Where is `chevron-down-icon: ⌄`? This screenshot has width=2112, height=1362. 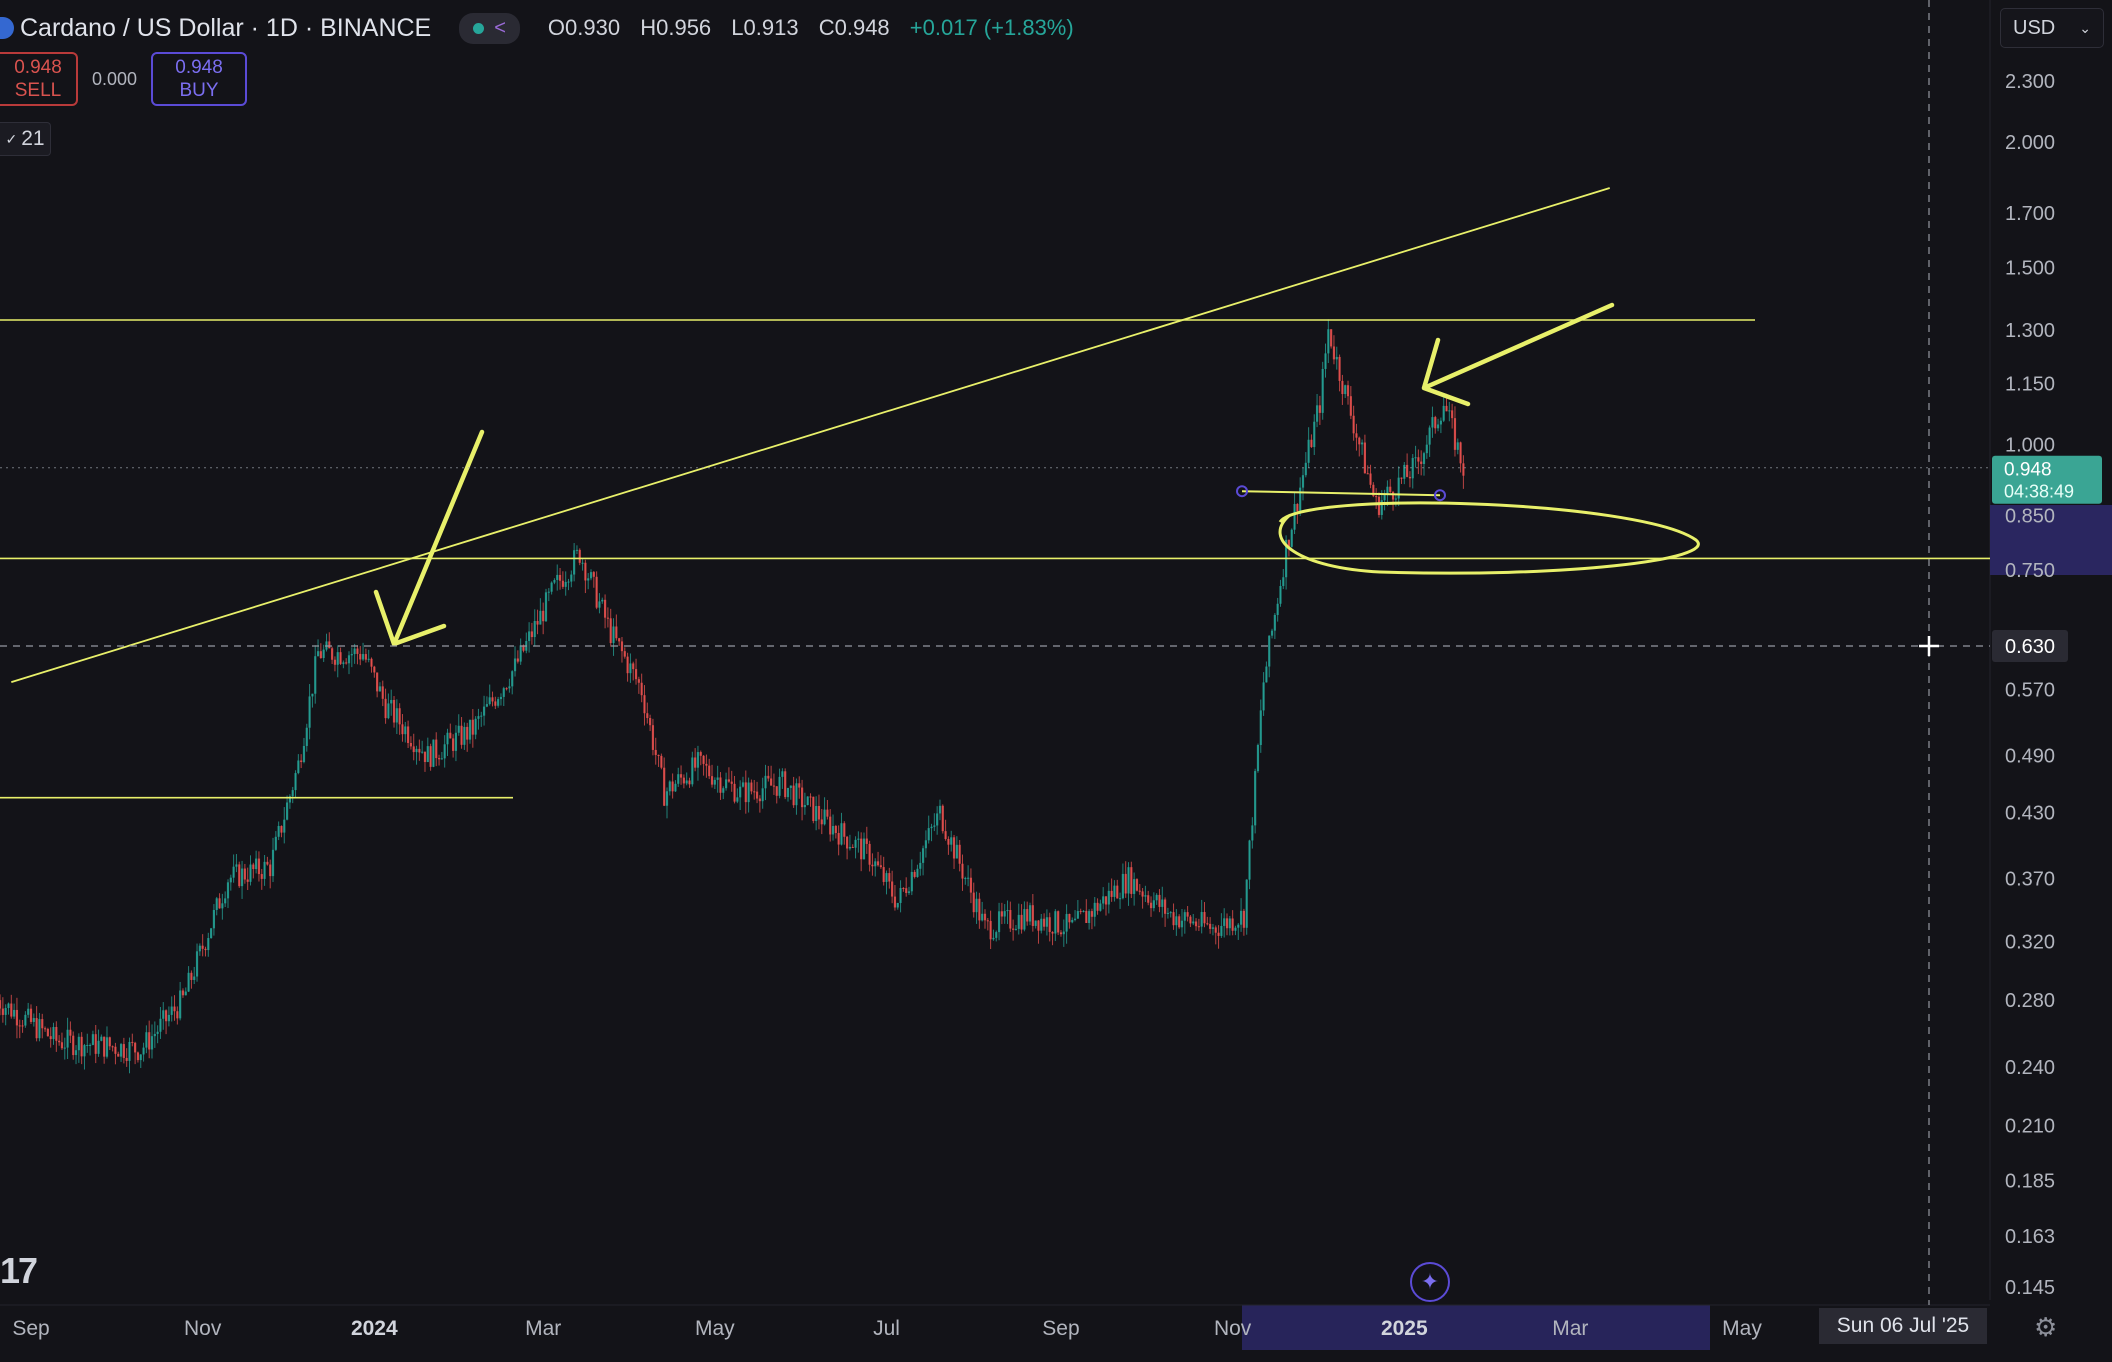 chevron-down-icon: ⌄ is located at coordinates (2085, 27).